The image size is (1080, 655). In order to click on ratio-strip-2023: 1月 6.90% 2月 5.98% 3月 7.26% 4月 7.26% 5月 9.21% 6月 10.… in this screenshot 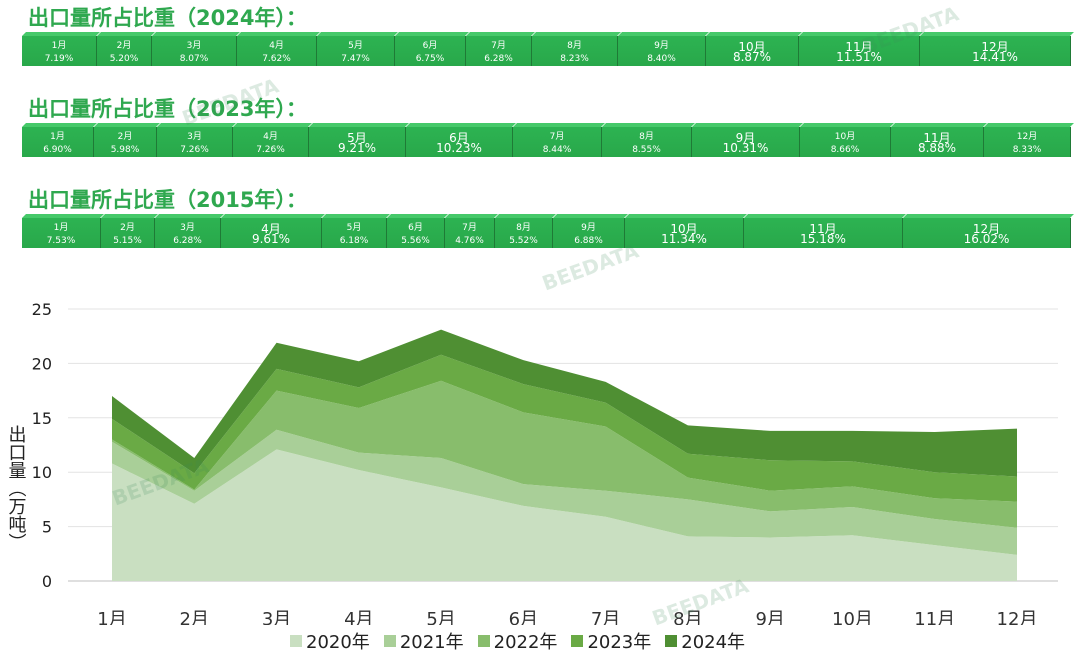, I will do `click(546, 140)`.